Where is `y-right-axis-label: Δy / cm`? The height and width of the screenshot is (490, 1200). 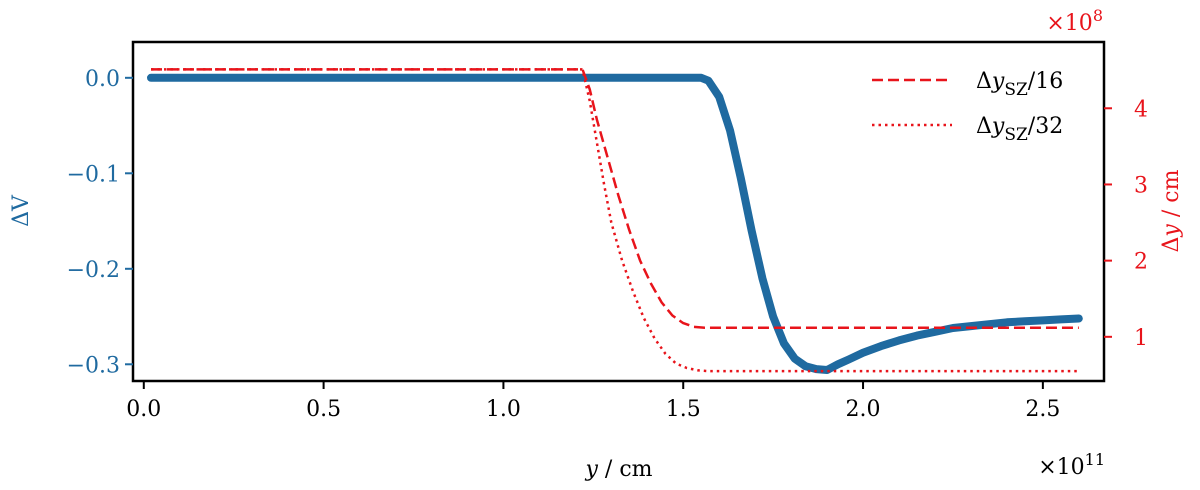 y-right-axis-label: Δy / cm is located at coordinates (1171, 210).